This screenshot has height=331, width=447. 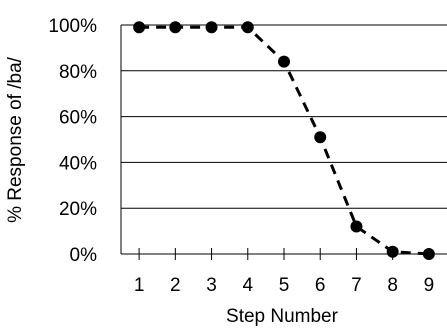 What do you see at coordinates (284, 285) in the screenshot?
I see `x-tick-label: 5` at bounding box center [284, 285].